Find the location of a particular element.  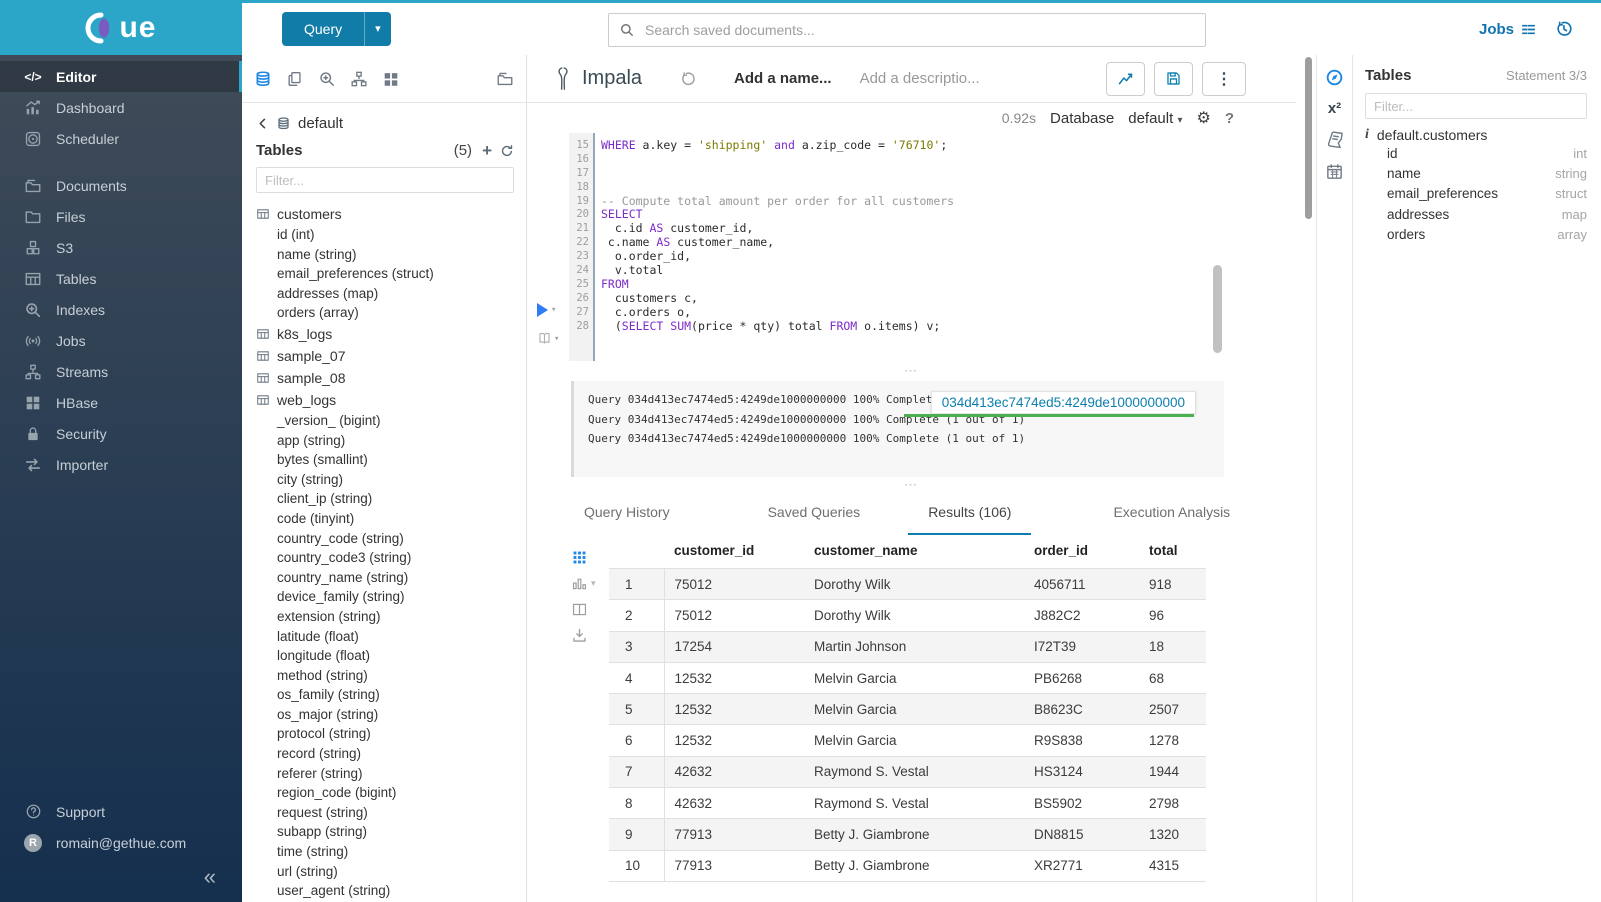

table-row: 9 77913 Betty J. Giambrone DN8815 1320 is located at coordinates (907, 834).